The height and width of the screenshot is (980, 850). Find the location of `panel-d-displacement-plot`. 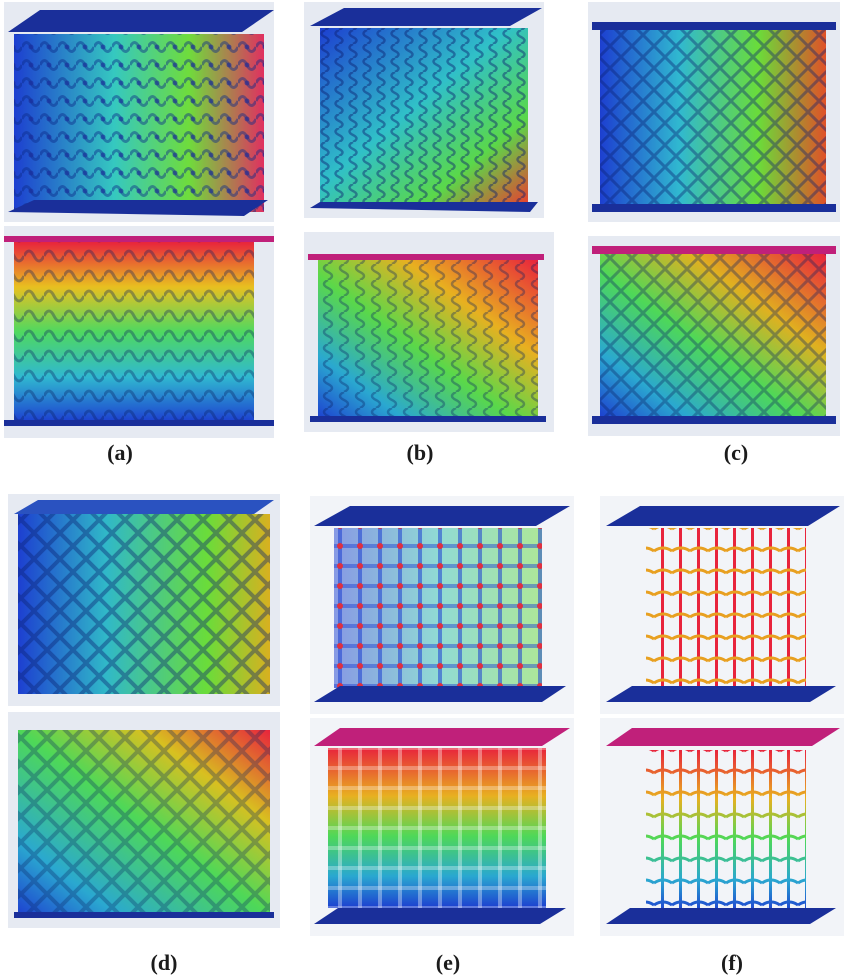

panel-d-displacement-plot is located at coordinates (144, 820).